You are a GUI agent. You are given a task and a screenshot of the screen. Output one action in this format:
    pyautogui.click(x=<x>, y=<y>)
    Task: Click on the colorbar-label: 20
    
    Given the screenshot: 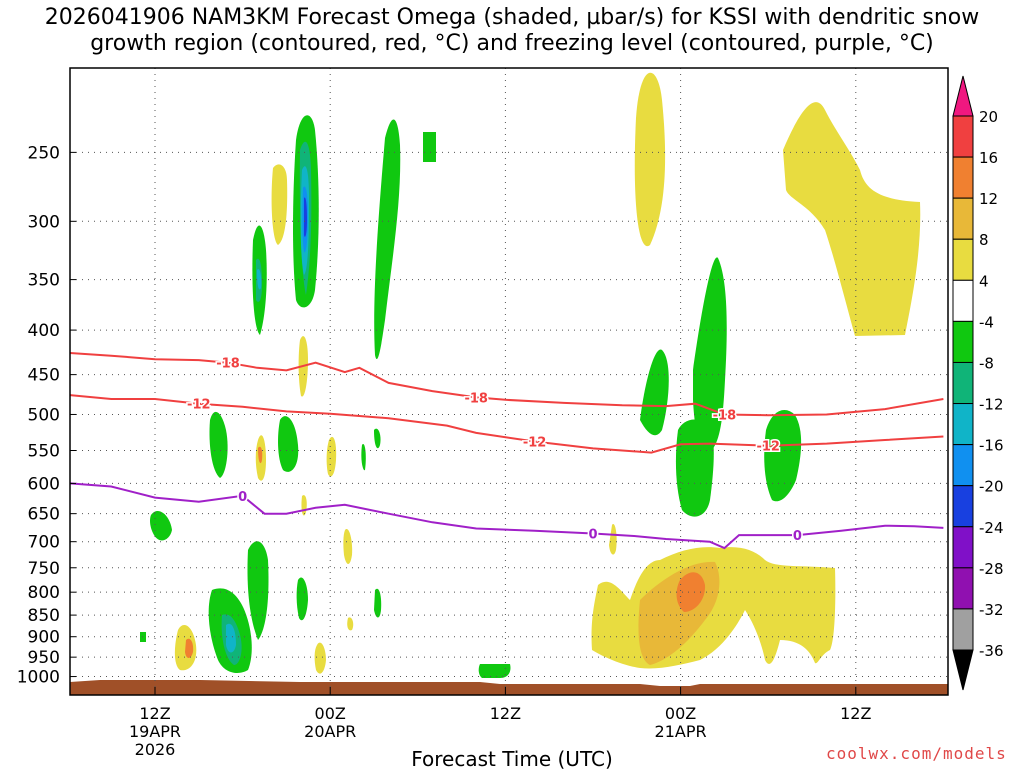 What is the action you would take?
    pyautogui.click(x=988, y=117)
    